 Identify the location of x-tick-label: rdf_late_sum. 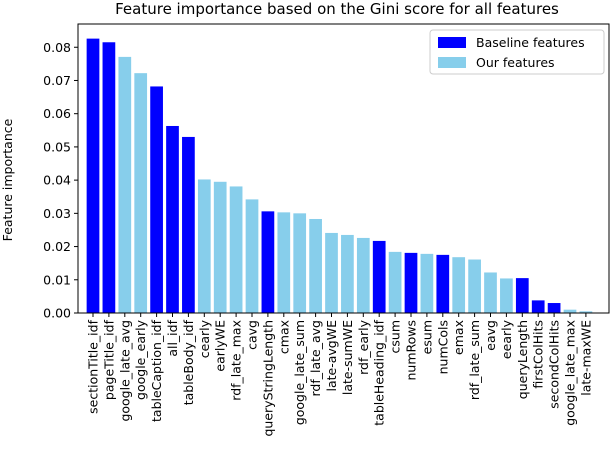
(474, 360).